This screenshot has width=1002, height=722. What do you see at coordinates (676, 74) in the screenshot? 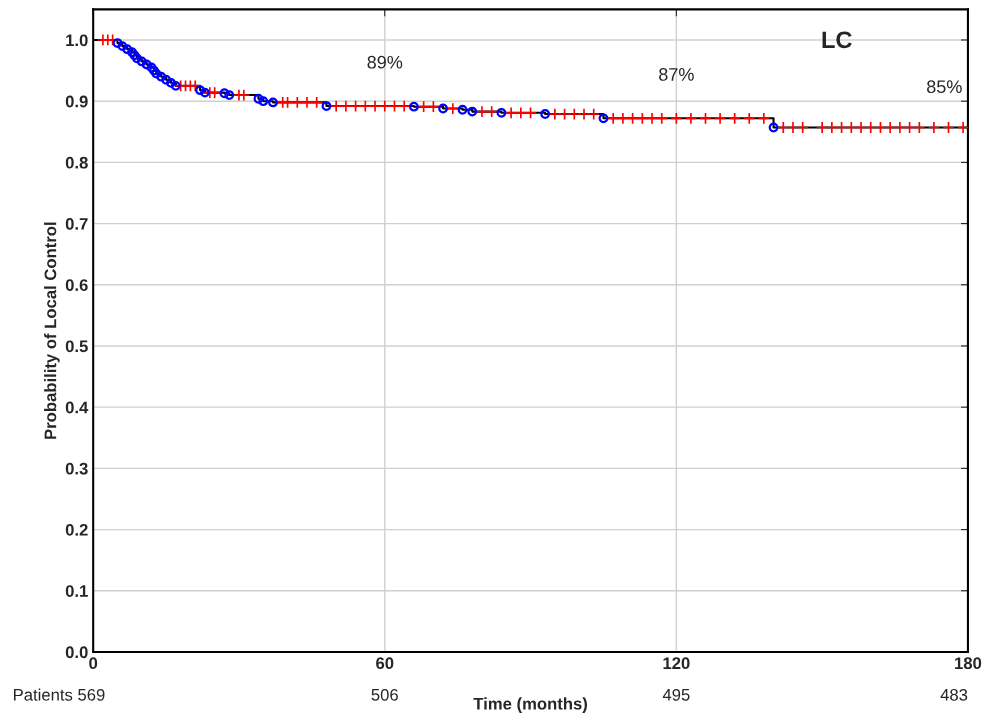
I see `annotation: 87%` at bounding box center [676, 74].